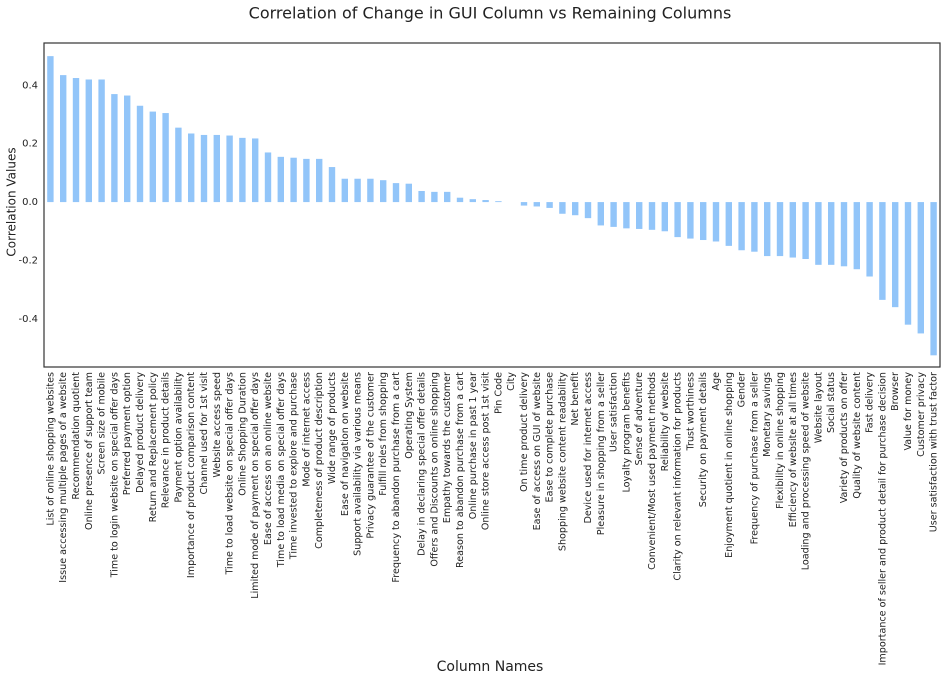 The height and width of the screenshot is (683, 944). Describe the element at coordinates (652, 471) in the screenshot. I see `x-tick-label: Convenient/Most used payment methods` at that location.